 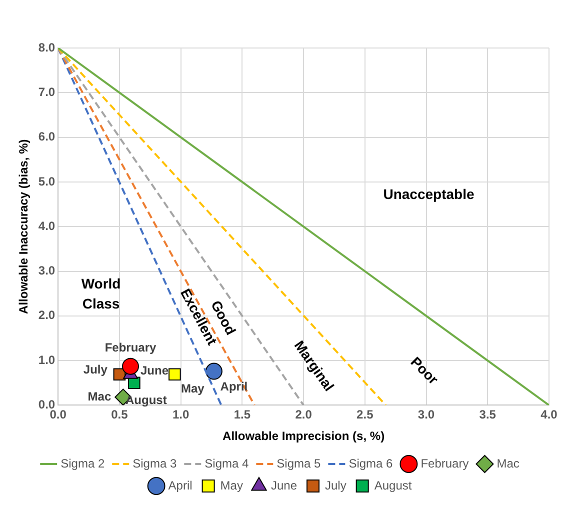 What do you see at coordinates (303, 436) in the screenshot?
I see `x-axis-title: Allowable Imprecision (s, %)` at bounding box center [303, 436].